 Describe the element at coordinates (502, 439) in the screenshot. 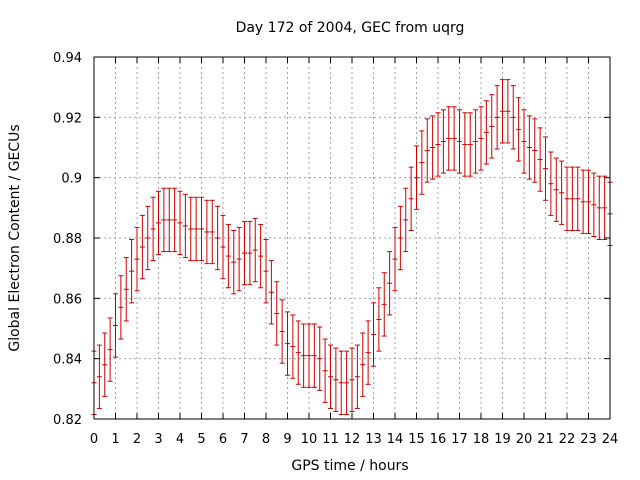

I see `x-tick-label: 19` at that location.